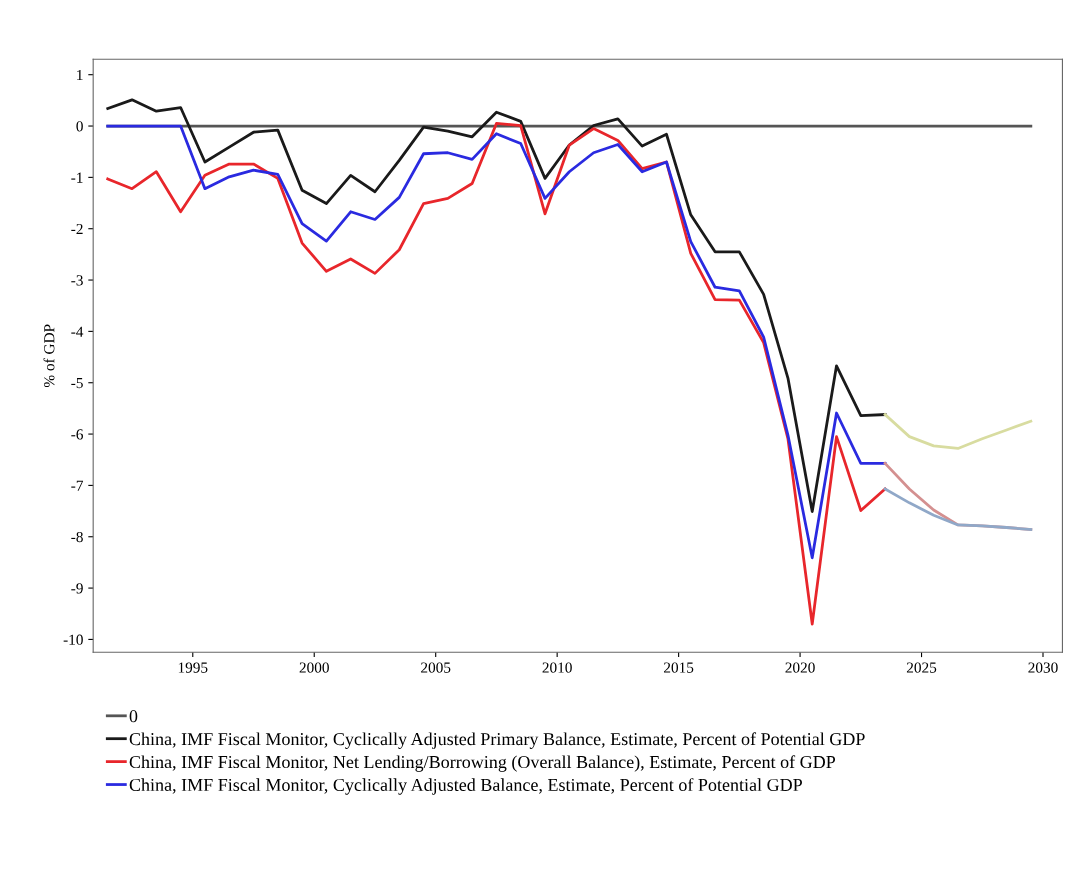  Describe the element at coordinates (77, 331) in the screenshot. I see `y-tick-label: -4` at that location.